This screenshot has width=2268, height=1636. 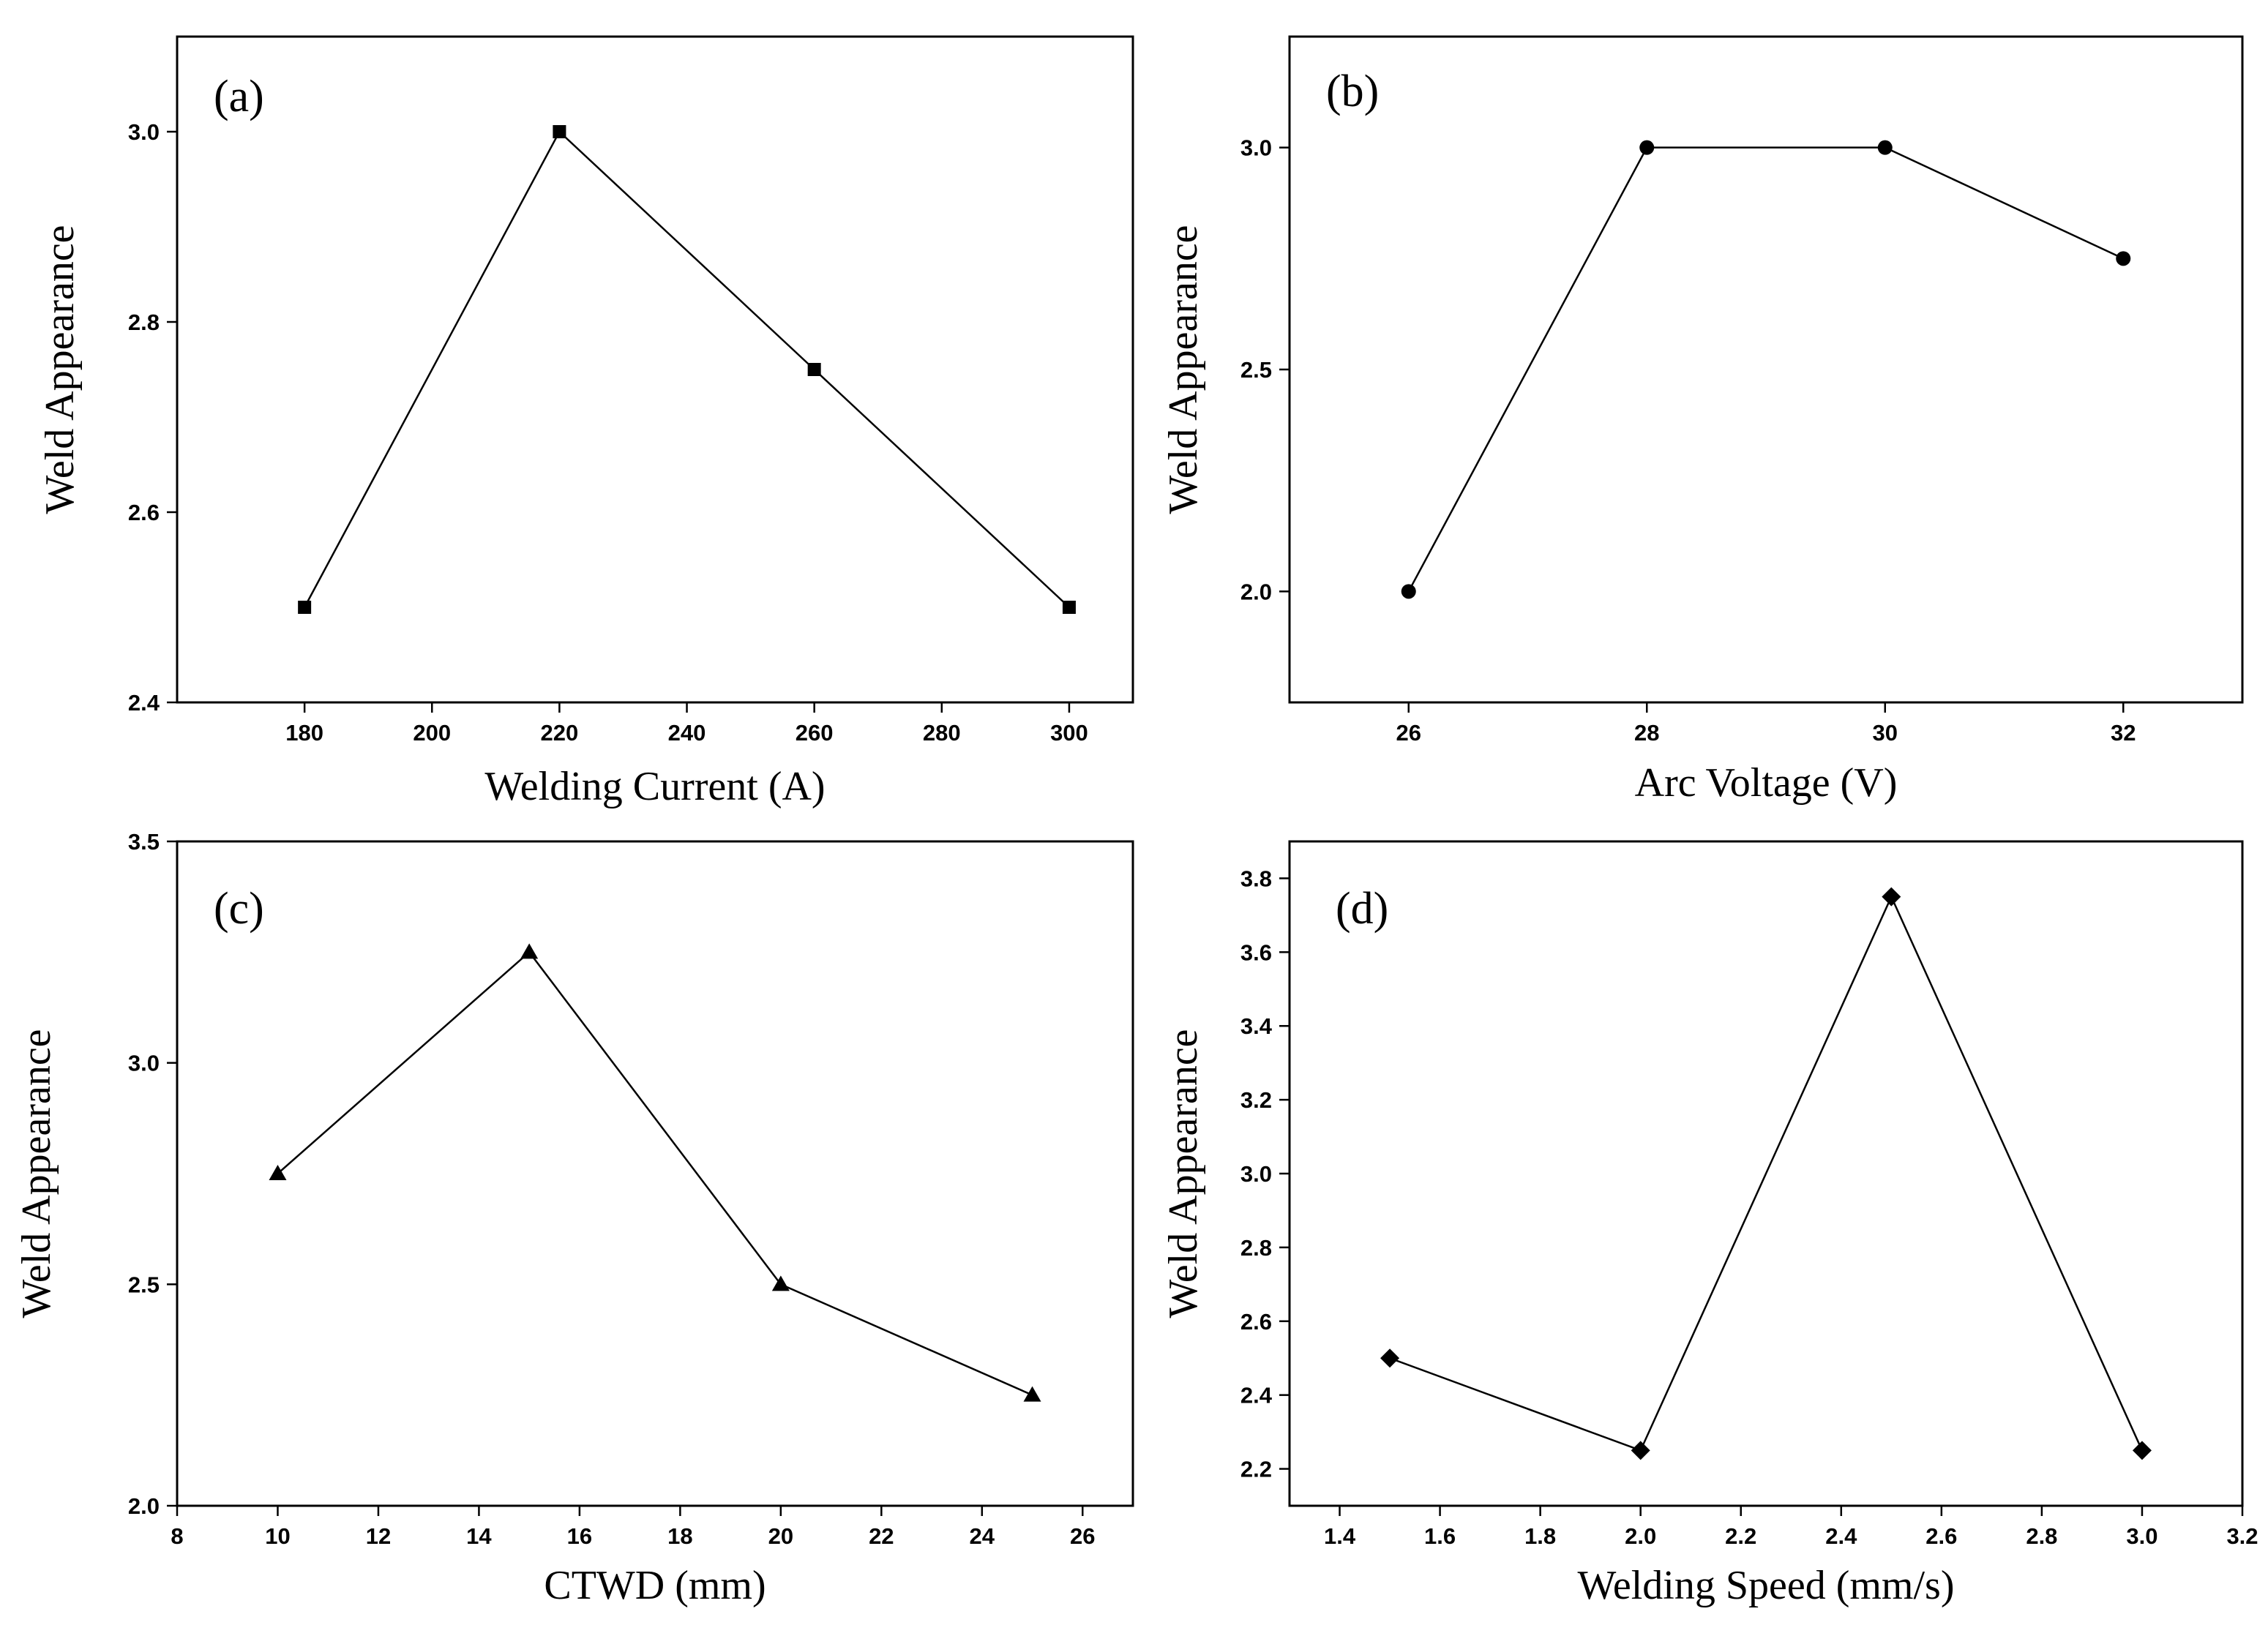 I want to click on y-tick-label: 2.2, so click(x=1256, y=1469).